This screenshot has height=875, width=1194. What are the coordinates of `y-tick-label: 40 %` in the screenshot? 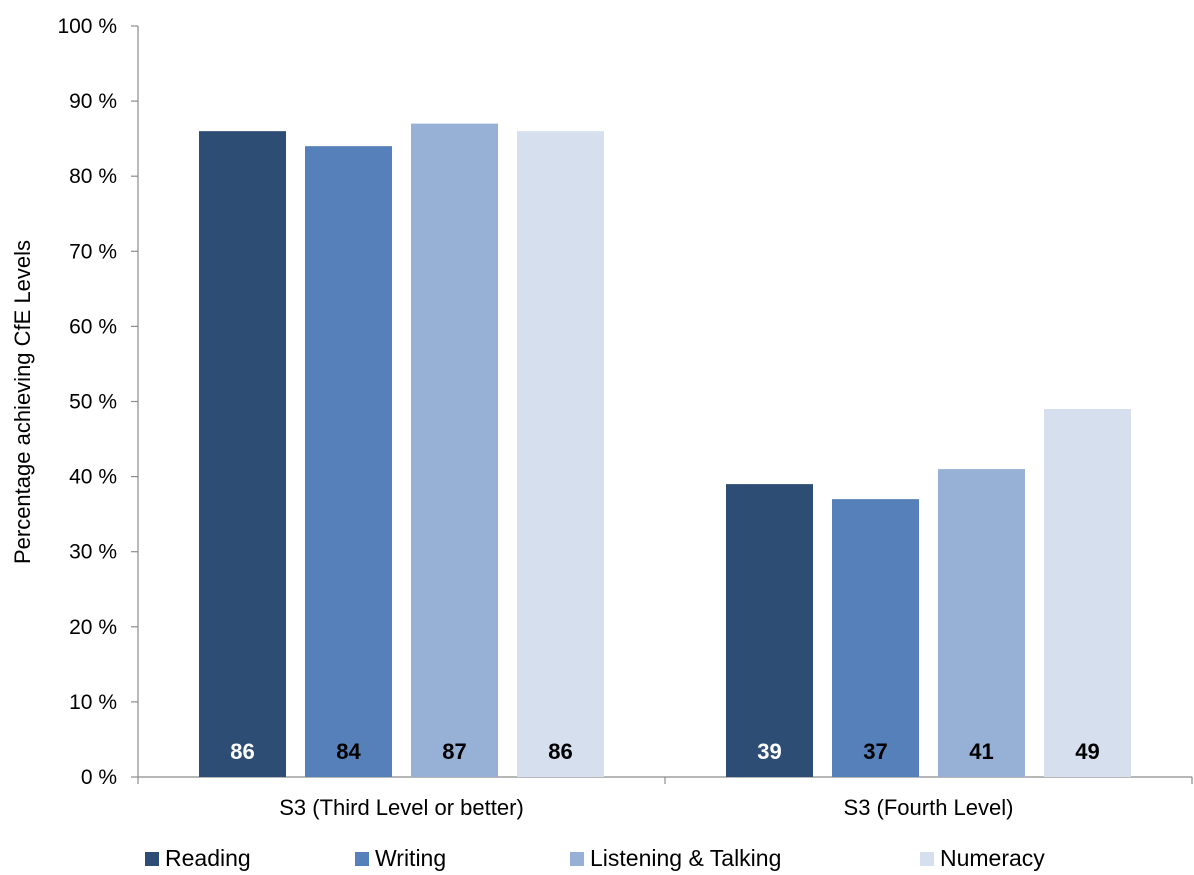 It's located at (93, 477).